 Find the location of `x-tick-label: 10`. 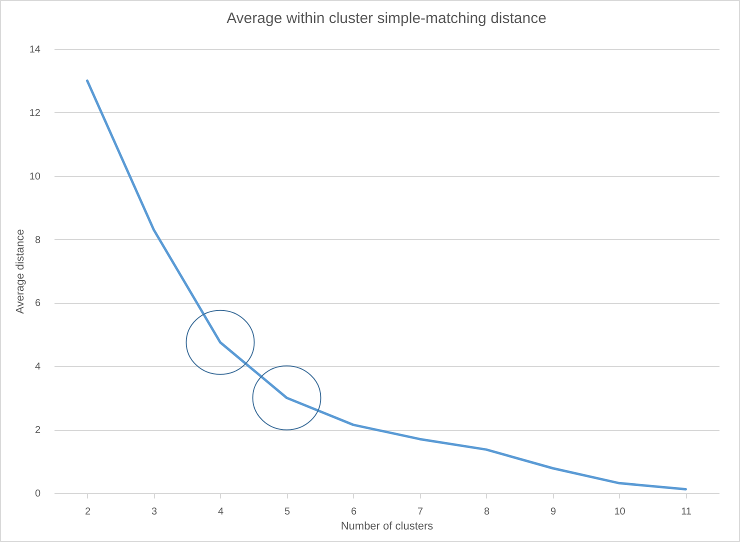

x-tick-label: 10 is located at coordinates (620, 512).